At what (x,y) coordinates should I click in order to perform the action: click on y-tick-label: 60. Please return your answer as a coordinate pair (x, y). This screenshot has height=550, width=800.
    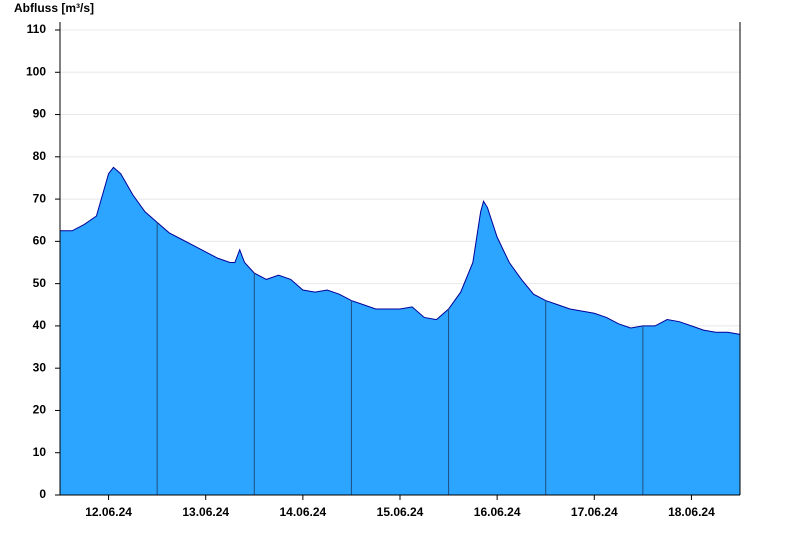
    Looking at the image, I should click on (40, 241).